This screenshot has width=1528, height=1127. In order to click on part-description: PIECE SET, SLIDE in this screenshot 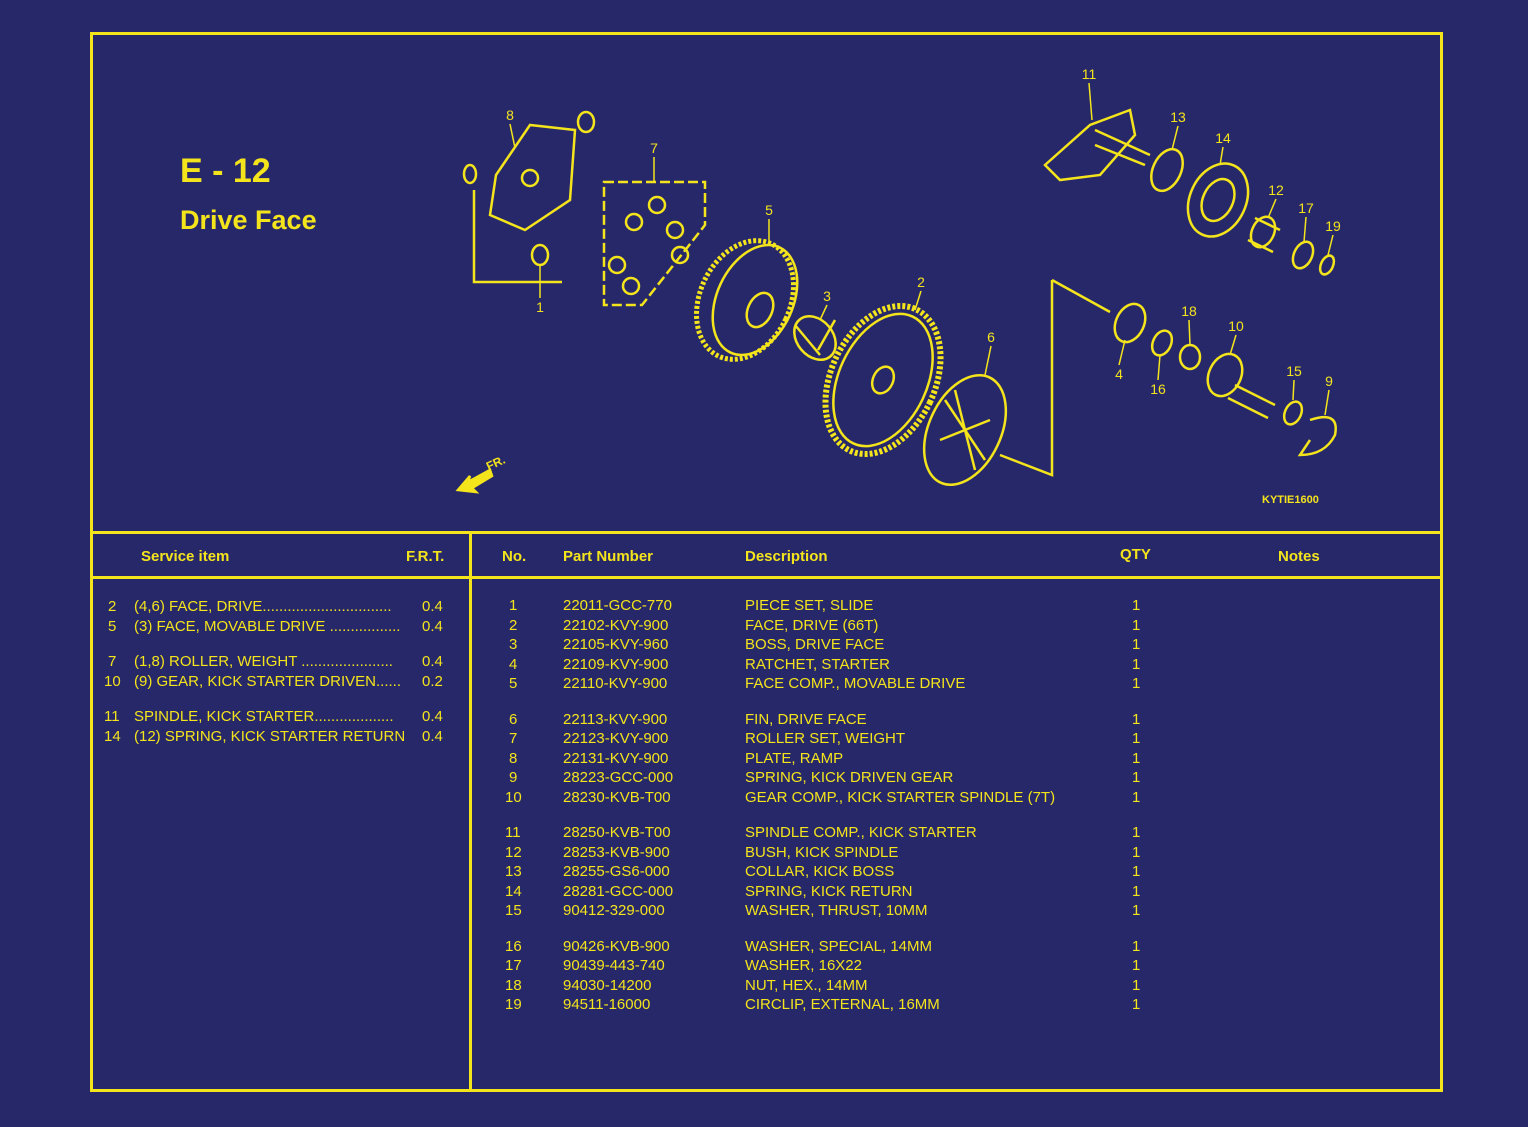, I will do `click(809, 605)`.